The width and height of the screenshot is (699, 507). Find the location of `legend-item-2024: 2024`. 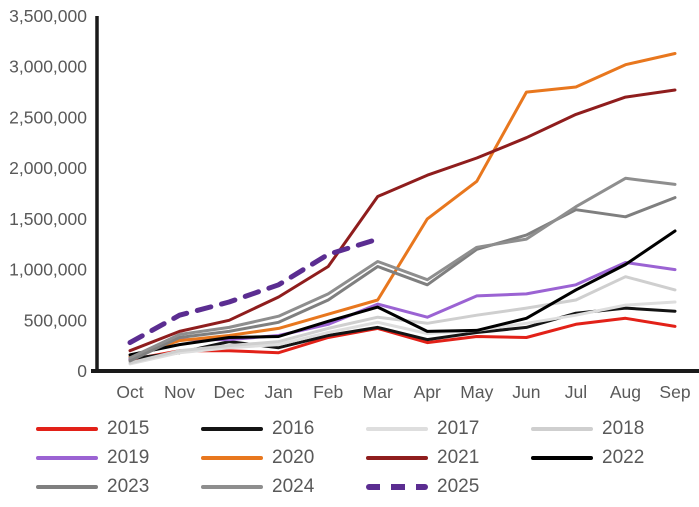

legend-item-2024: 2024 is located at coordinates (278, 487).